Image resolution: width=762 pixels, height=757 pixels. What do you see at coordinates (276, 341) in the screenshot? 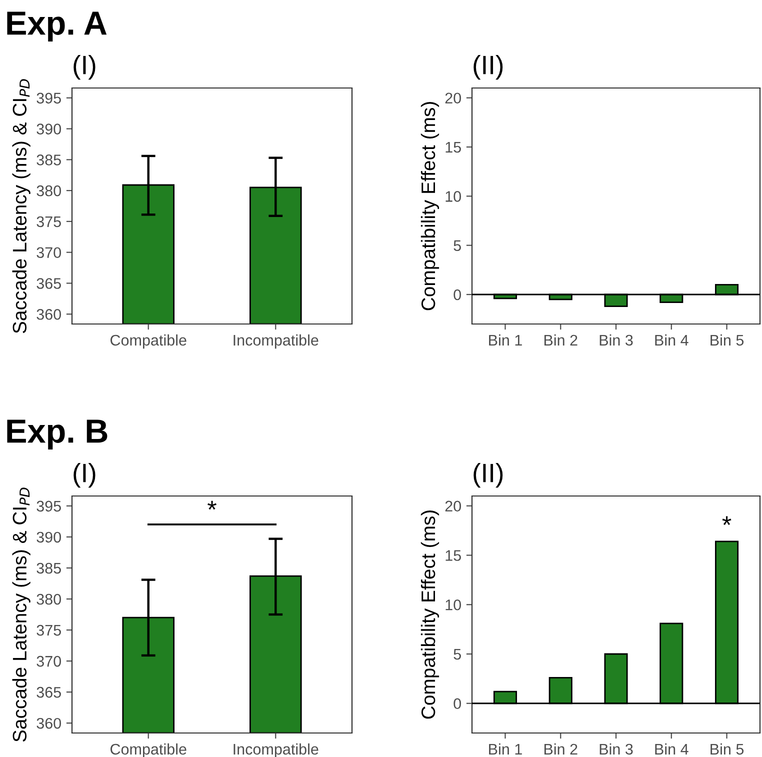
I see `x-tick-label: Incompatible` at bounding box center [276, 341].